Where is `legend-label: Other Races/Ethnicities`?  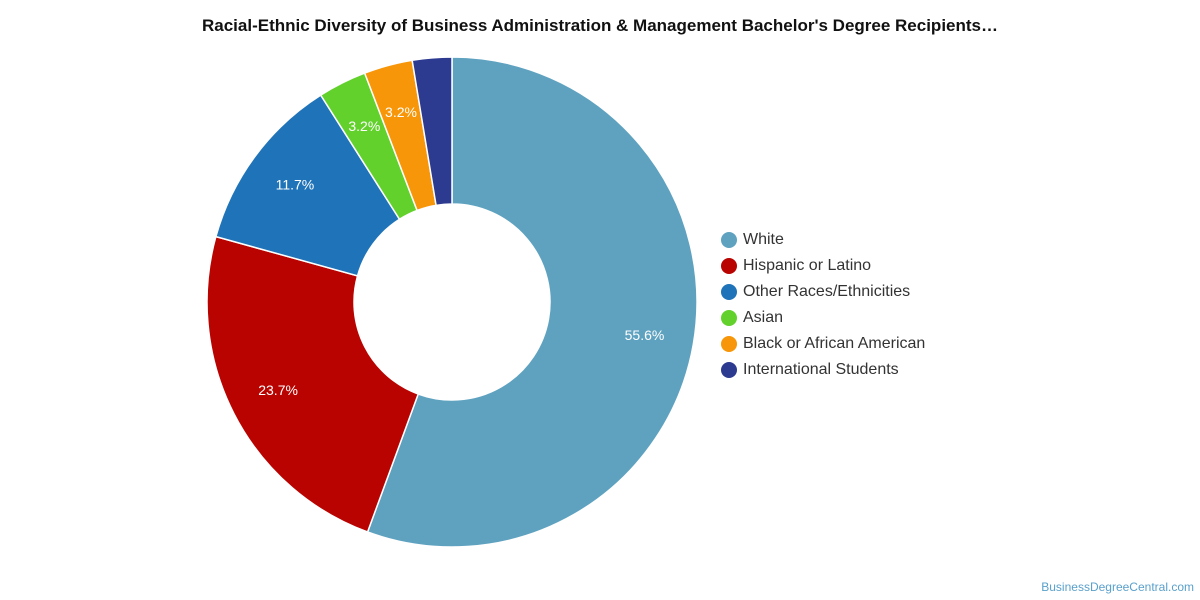
legend-label: Other Races/Ethnicities is located at coordinates (827, 291).